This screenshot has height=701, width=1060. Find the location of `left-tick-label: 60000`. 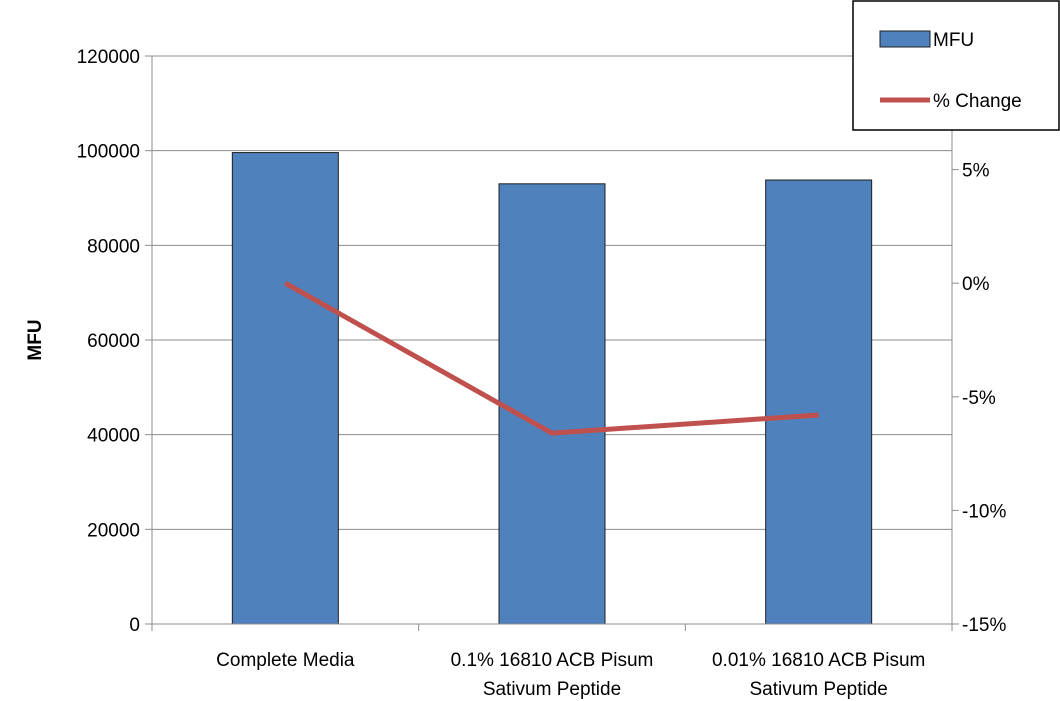

left-tick-label: 60000 is located at coordinates (113, 341).